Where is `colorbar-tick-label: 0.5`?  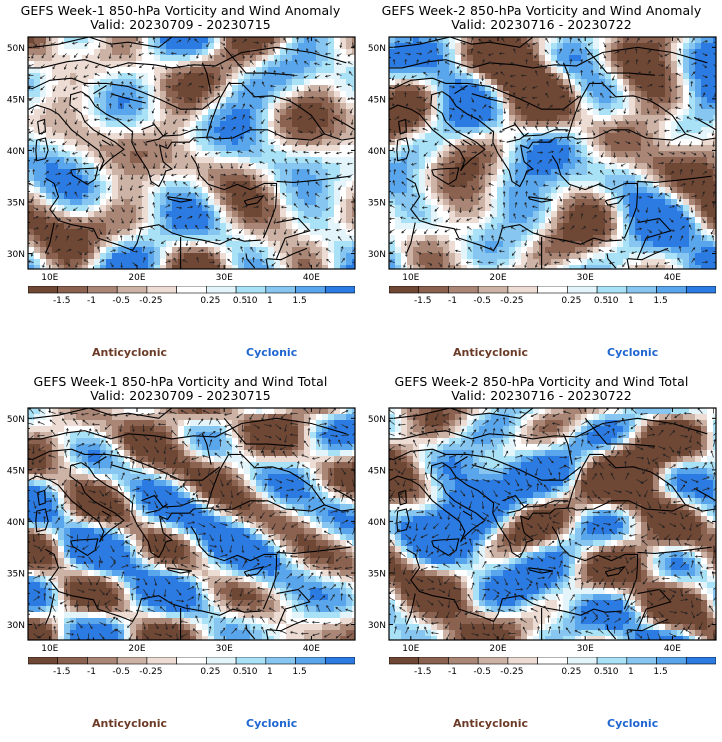 colorbar-tick-label: 0.5 is located at coordinates (240, 301).